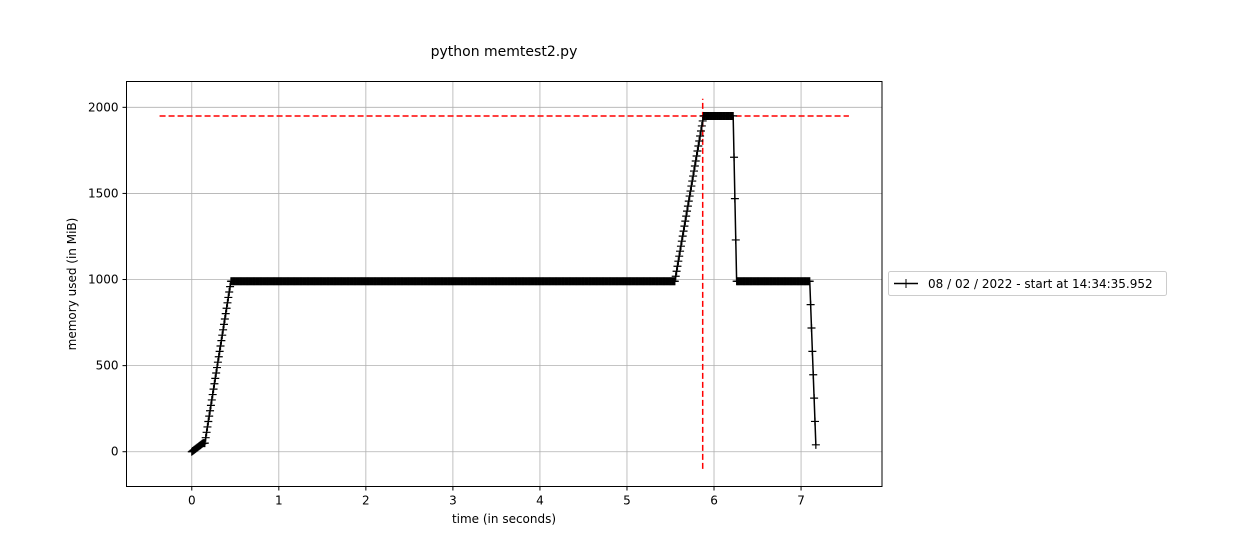 The height and width of the screenshot is (540, 1260). Describe the element at coordinates (453, 501) in the screenshot. I see `x-tick-label: 3` at that location.